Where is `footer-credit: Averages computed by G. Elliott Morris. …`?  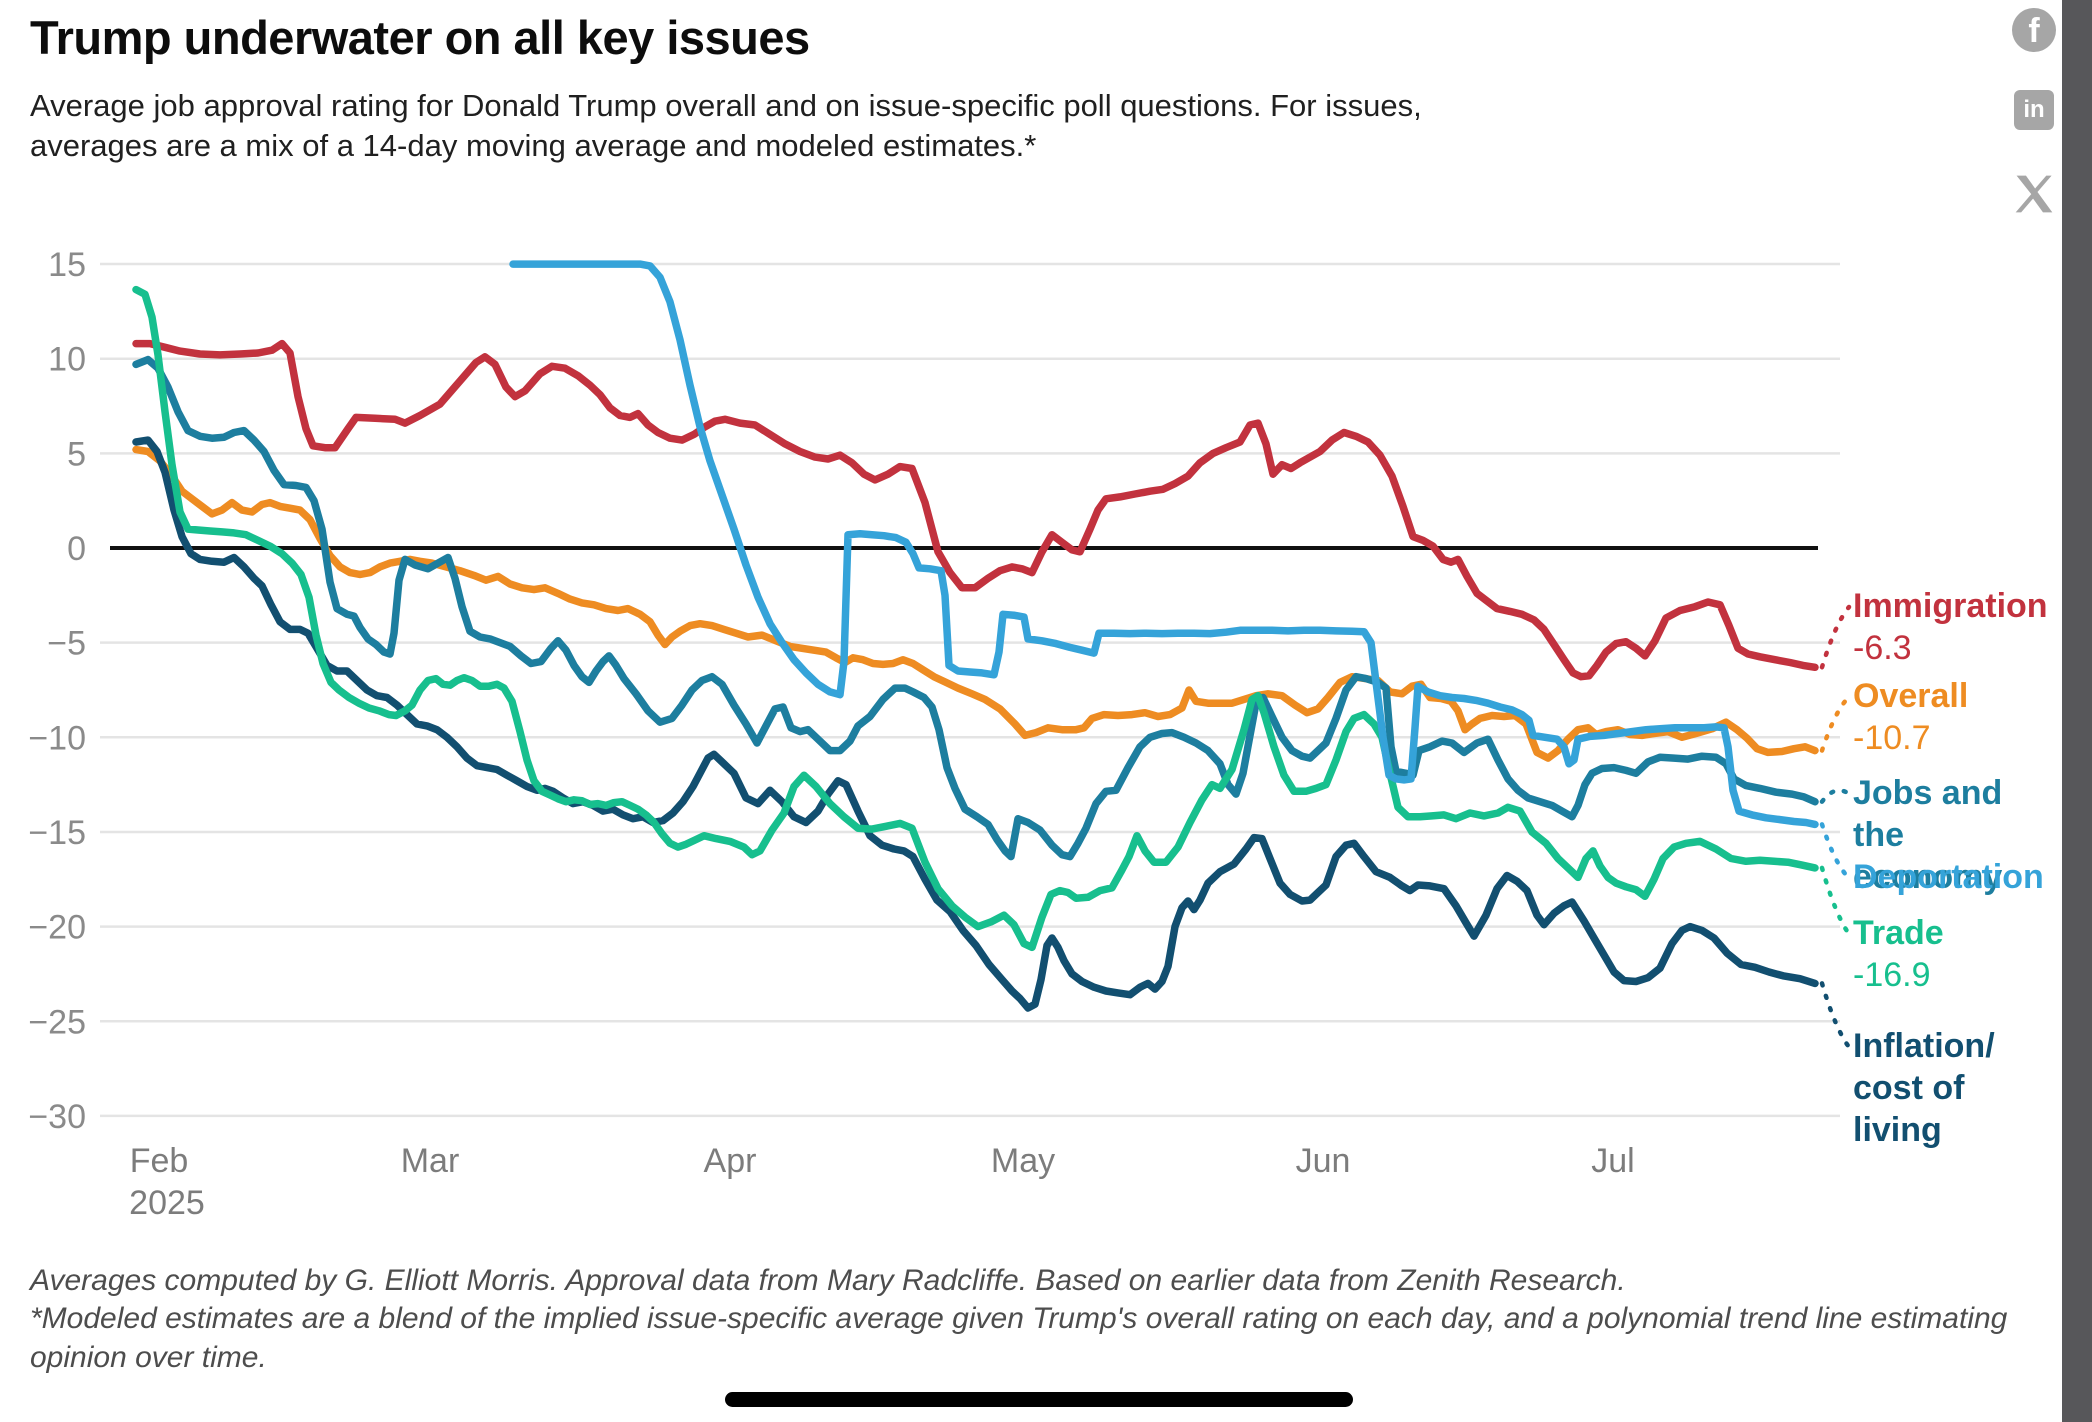 footer-credit: Averages computed by G. Elliott Morris. … is located at coordinates (828, 1280).